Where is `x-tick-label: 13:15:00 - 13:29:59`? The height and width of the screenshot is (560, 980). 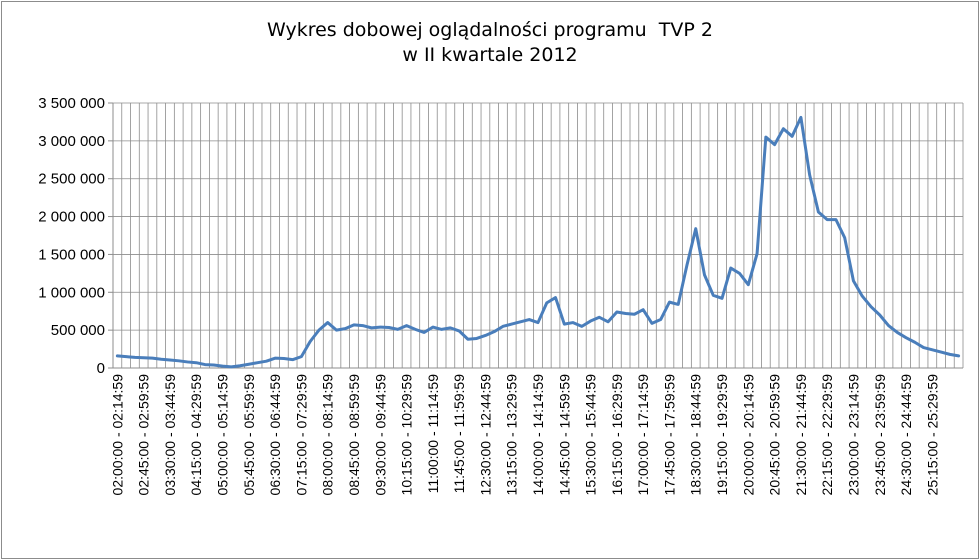
x-tick-label: 13:15:00 - 13:29:59 is located at coordinates (512, 435).